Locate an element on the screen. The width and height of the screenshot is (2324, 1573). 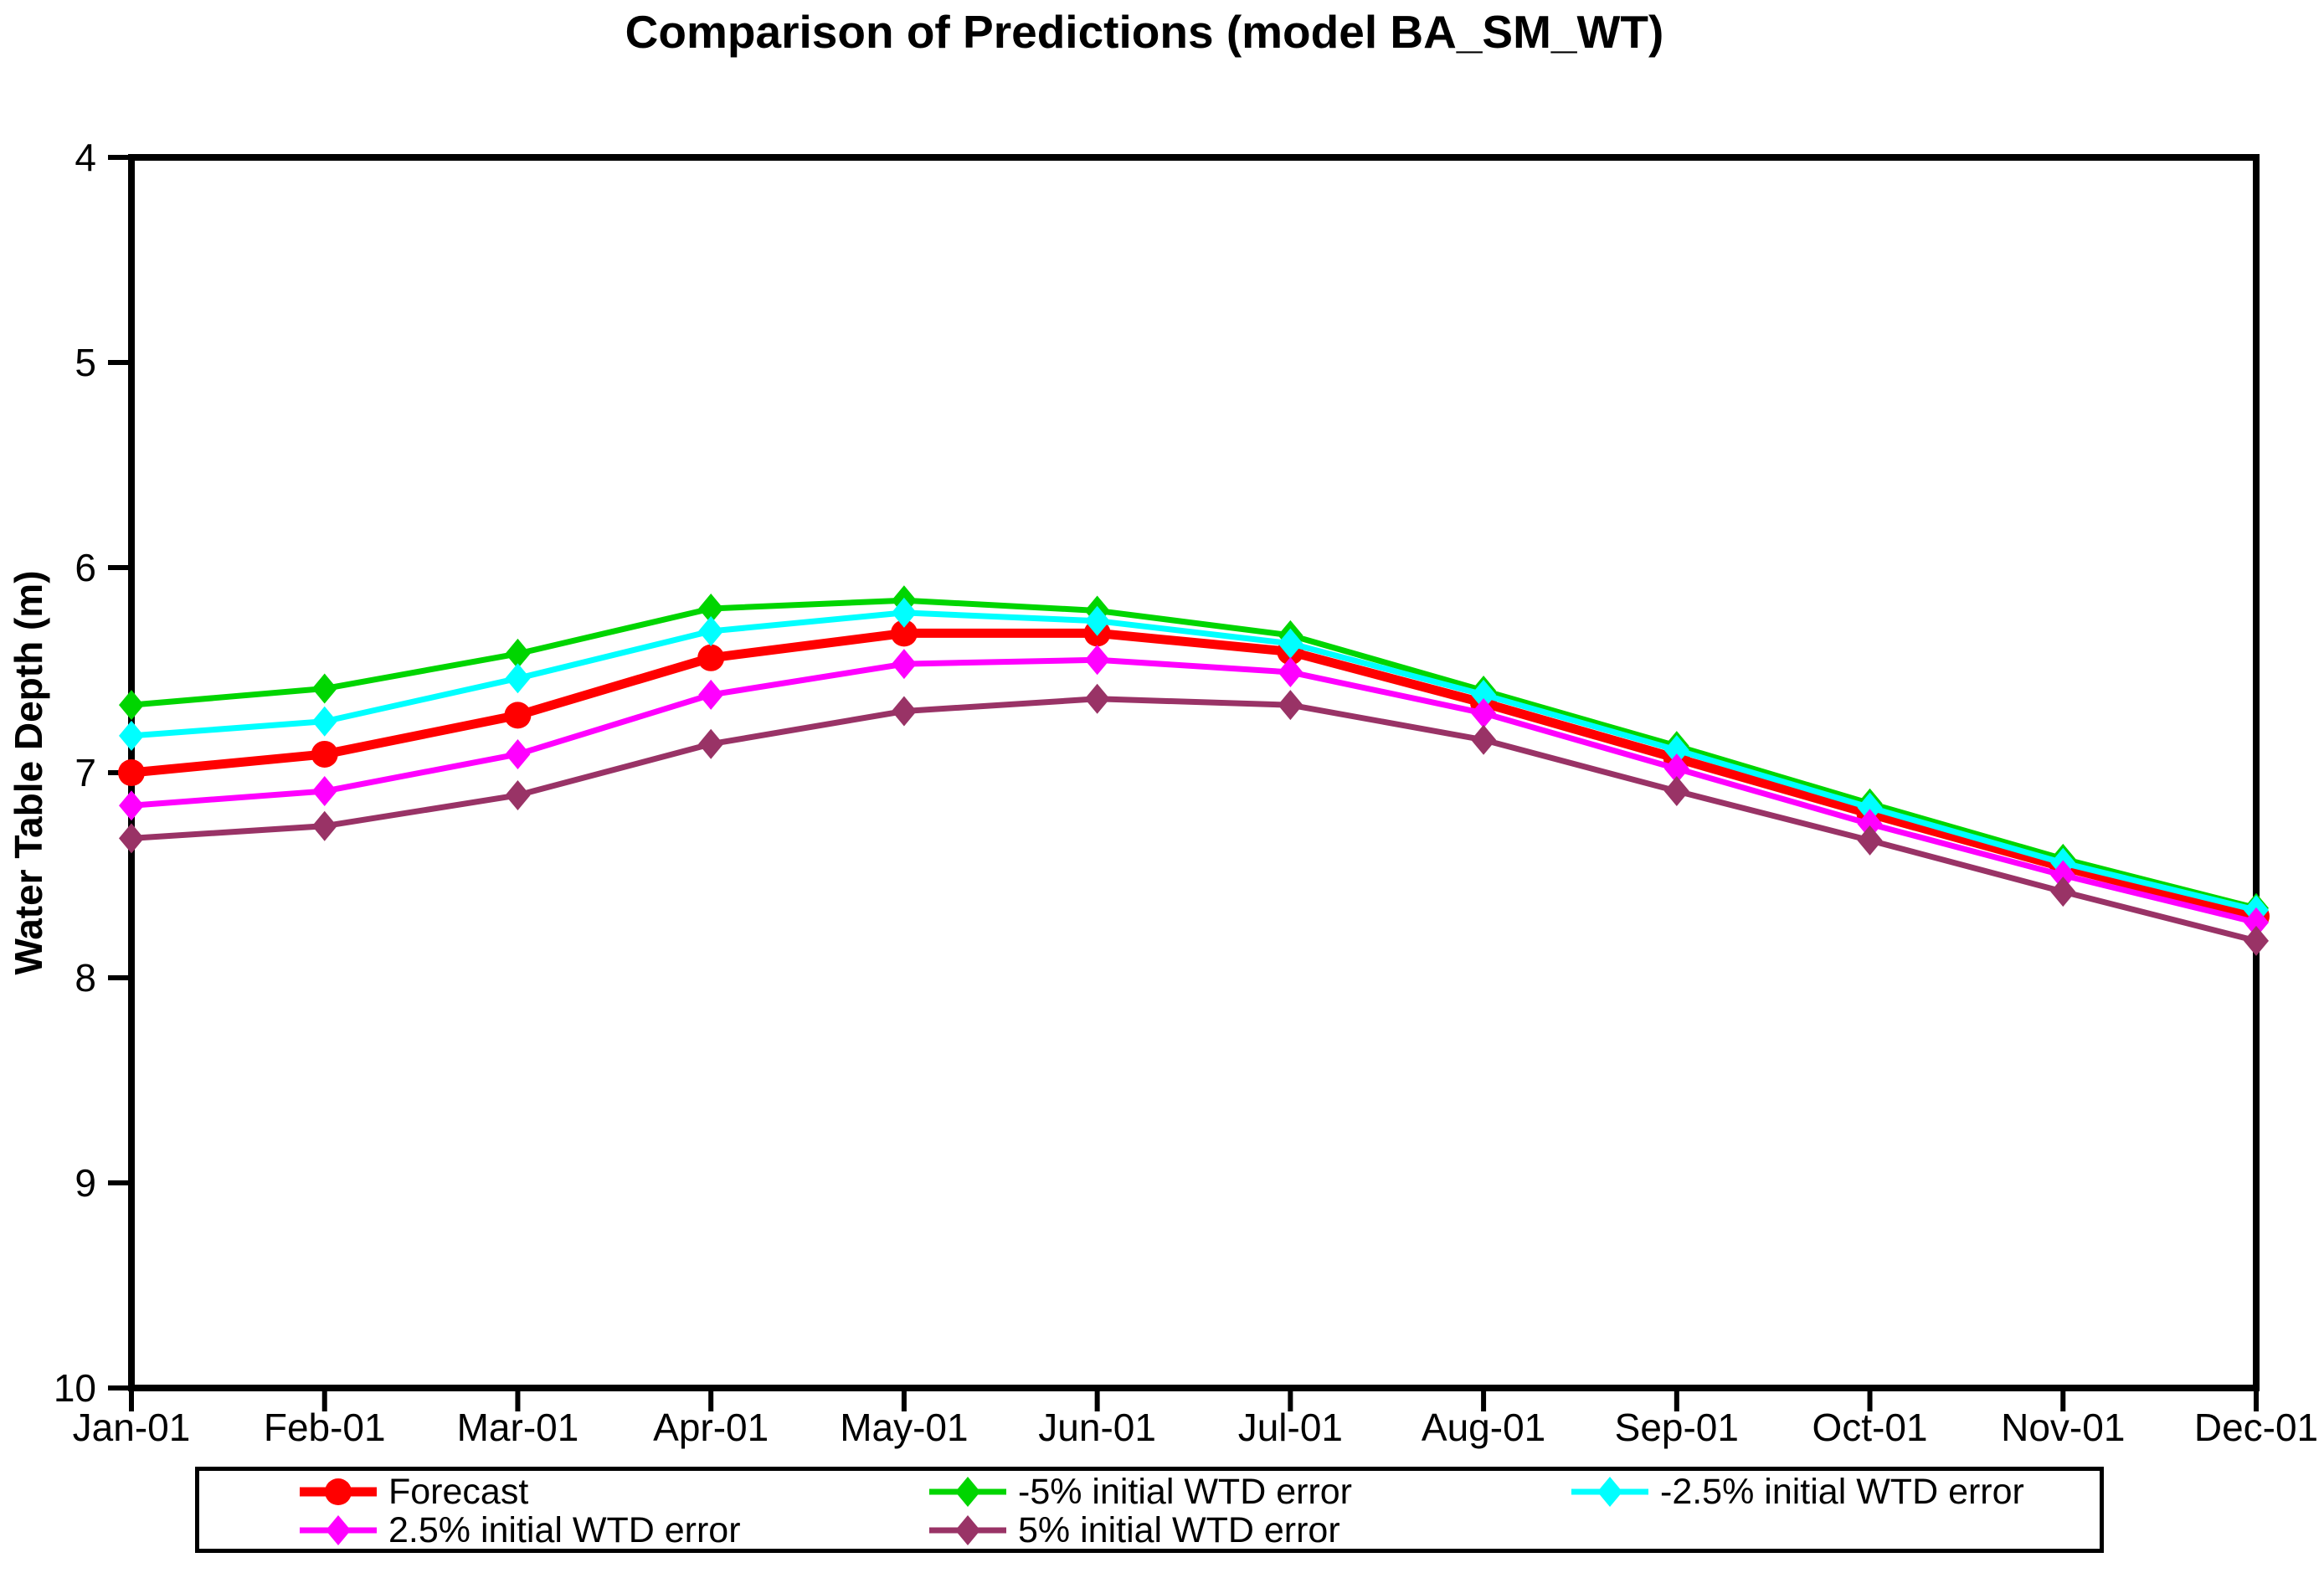
x-tick-label: Sep-01 is located at coordinates (1677, 1427).